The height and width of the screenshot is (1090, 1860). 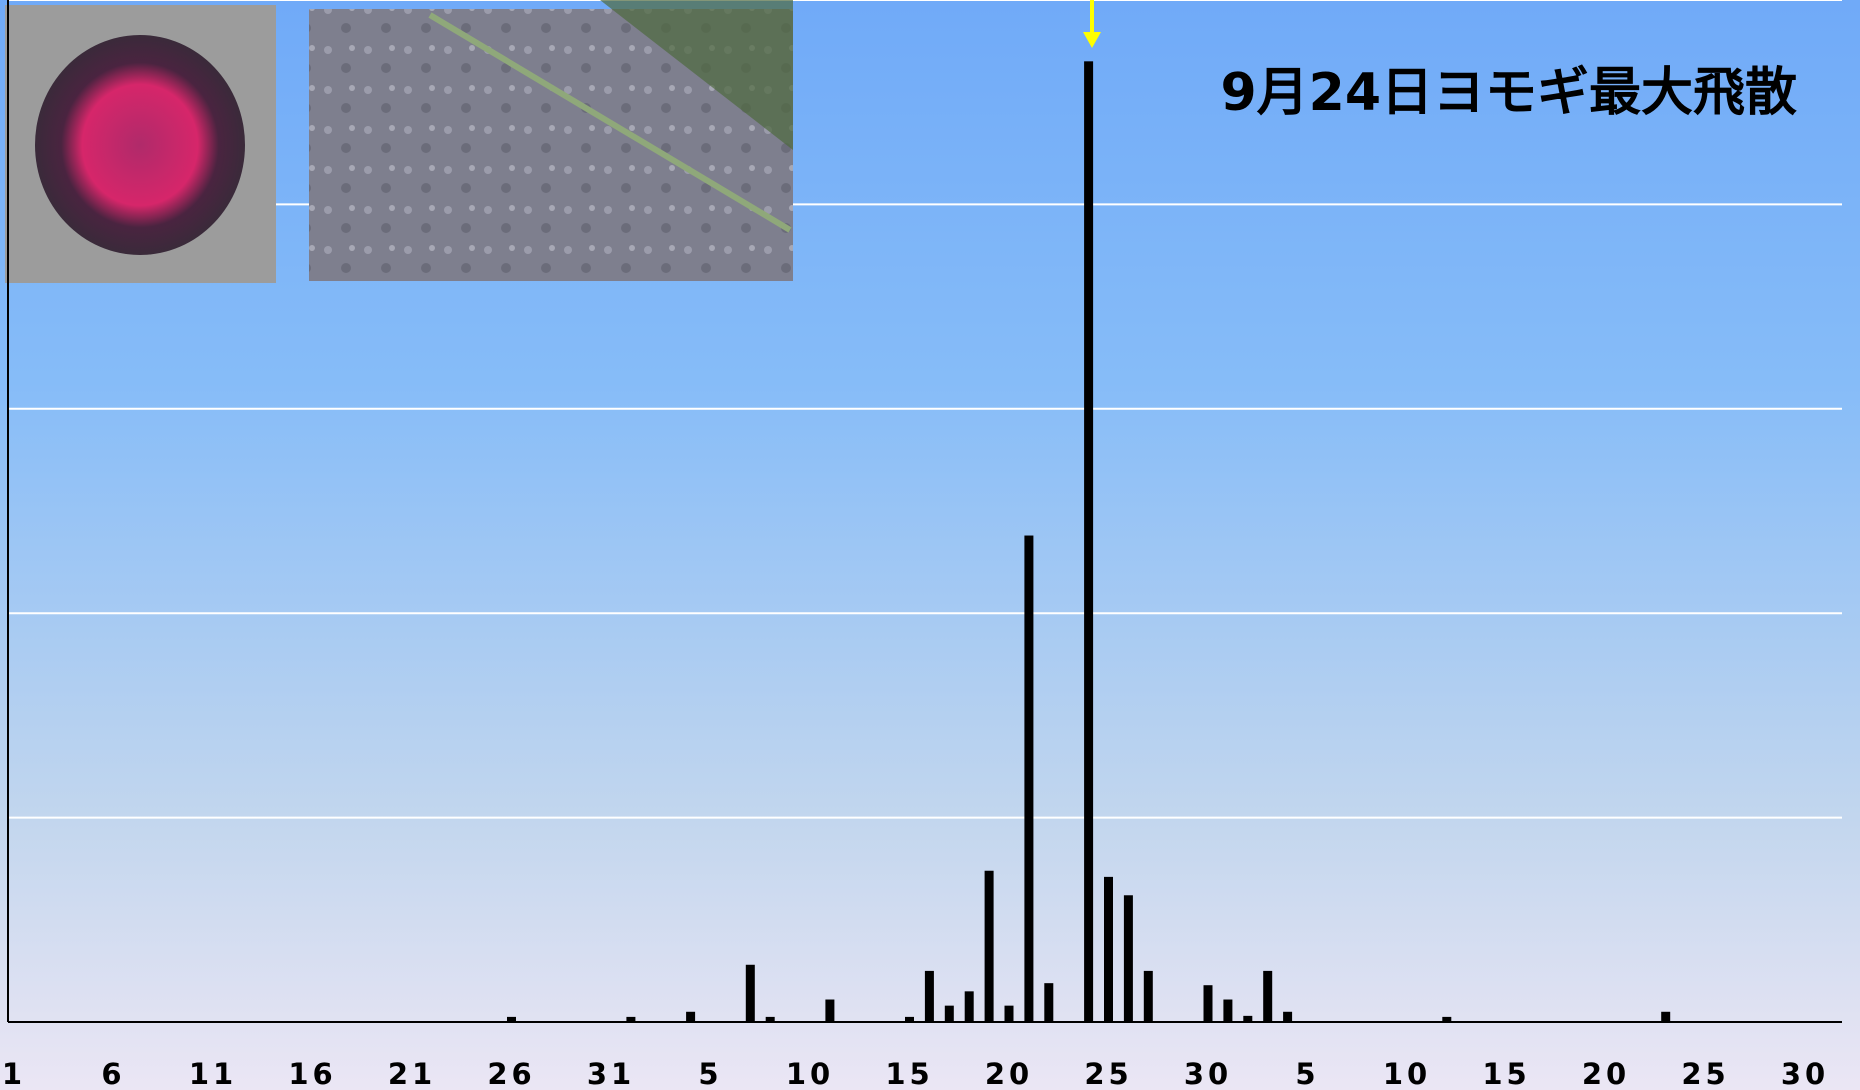 I want to click on x-tick-label: 11, so click(x=213, y=1073).